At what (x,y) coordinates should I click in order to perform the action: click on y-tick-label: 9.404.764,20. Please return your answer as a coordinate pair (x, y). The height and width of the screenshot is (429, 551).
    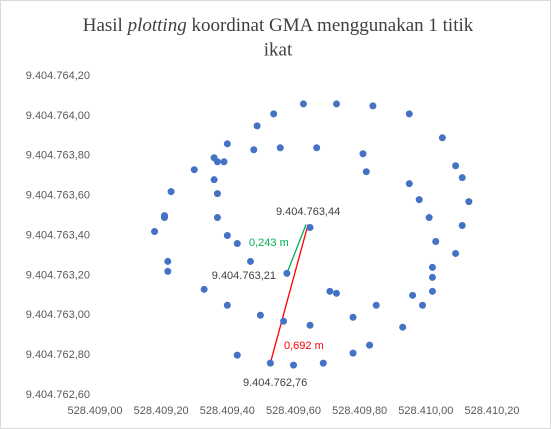
    Looking at the image, I should click on (58, 76).